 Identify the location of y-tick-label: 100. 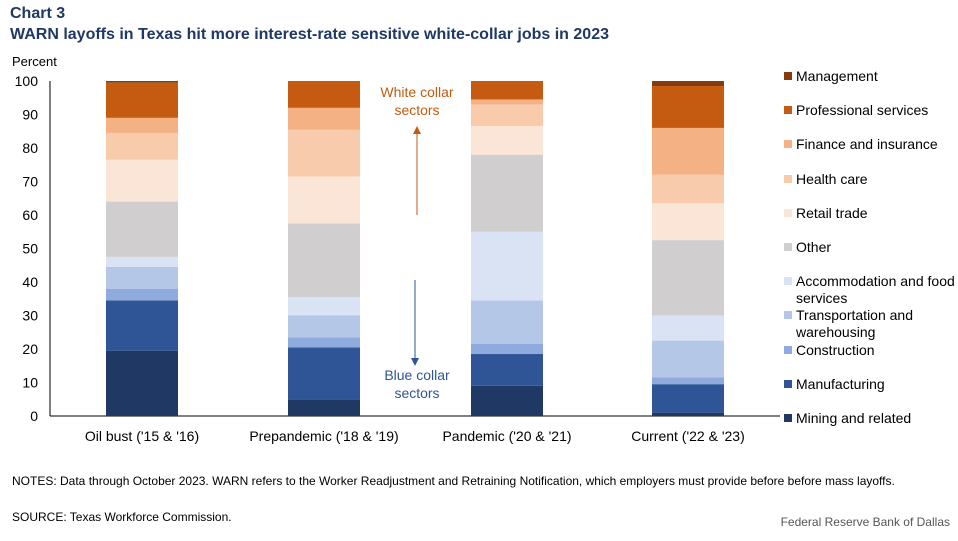
(27, 81).